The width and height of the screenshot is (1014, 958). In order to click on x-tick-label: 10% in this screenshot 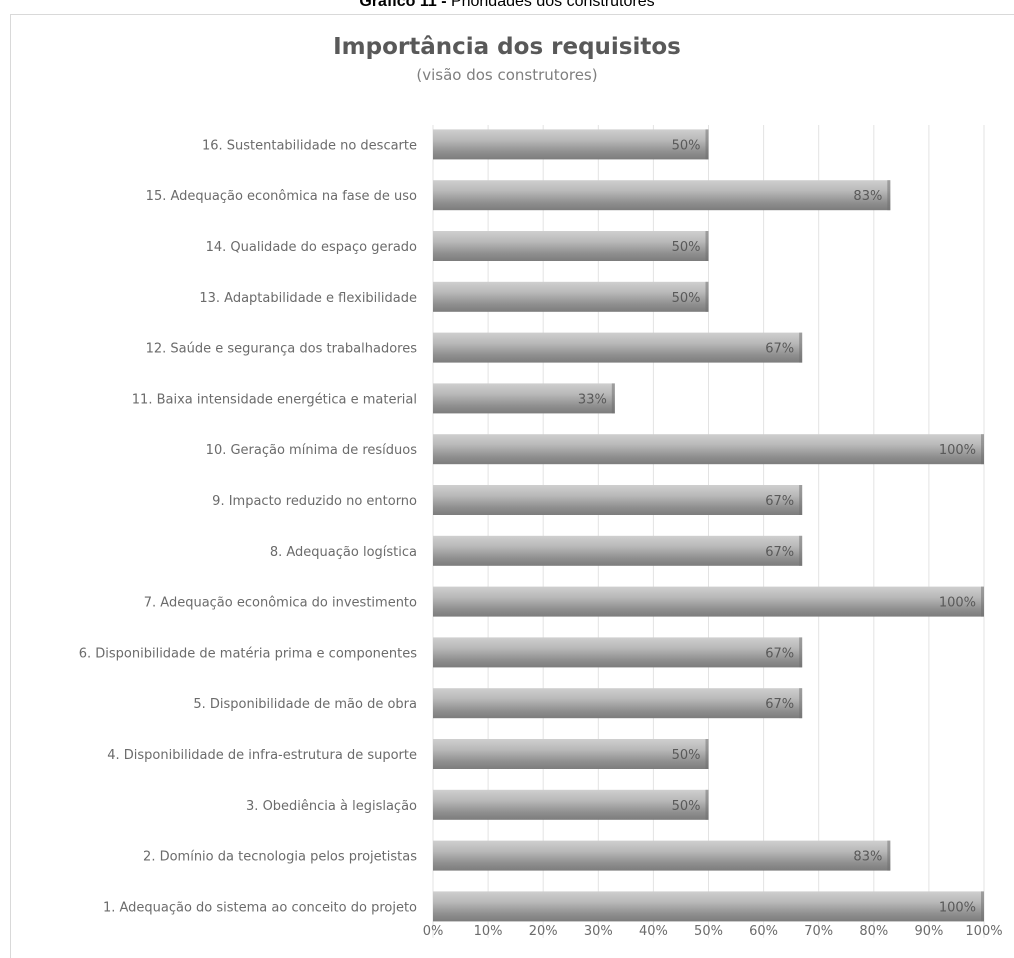, I will do `click(488, 931)`.